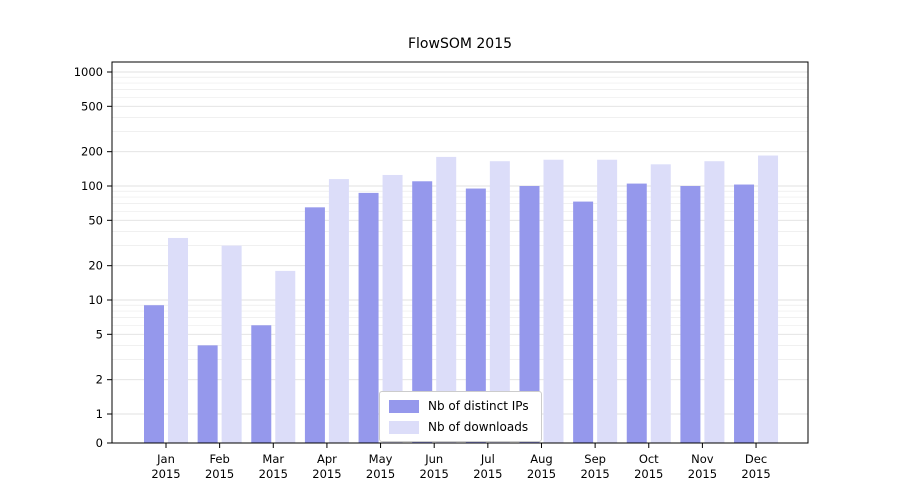  What do you see at coordinates (88, 72) in the screenshot?
I see `y-tick-label: 1000` at bounding box center [88, 72].